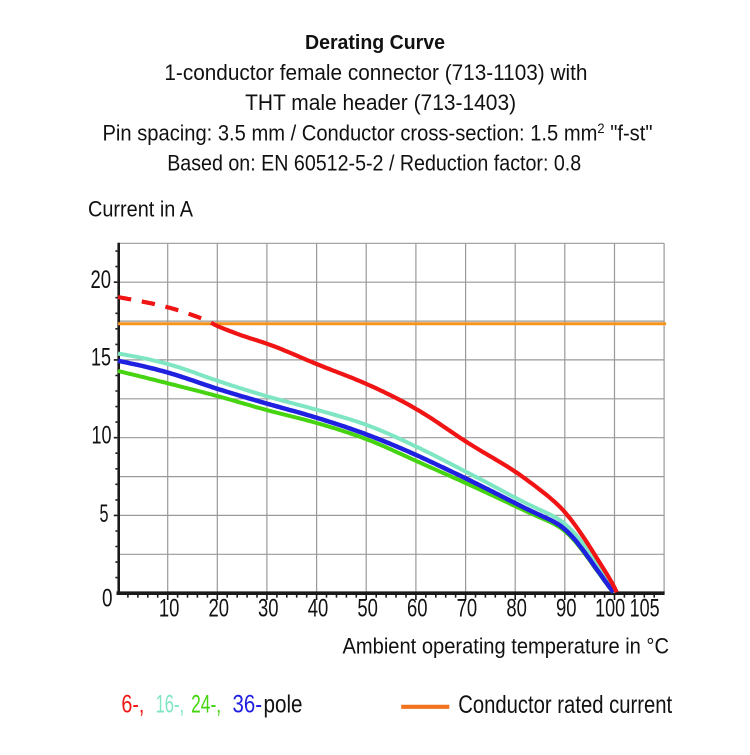  Describe the element at coordinates (566, 609) in the screenshot. I see `svg-text: 90` at that location.